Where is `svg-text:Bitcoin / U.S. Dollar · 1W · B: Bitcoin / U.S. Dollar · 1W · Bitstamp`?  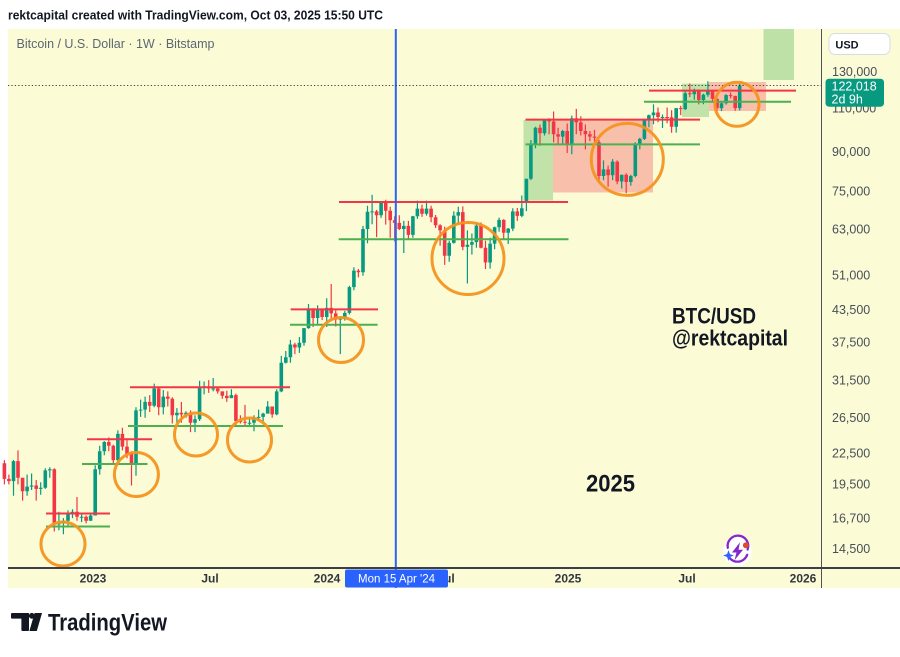 svg-text:Bitcoin / U.S. Dollar · 1W · B: Bitcoin / U.S. Dollar · 1W · Bitstamp is located at coordinates (116, 44).